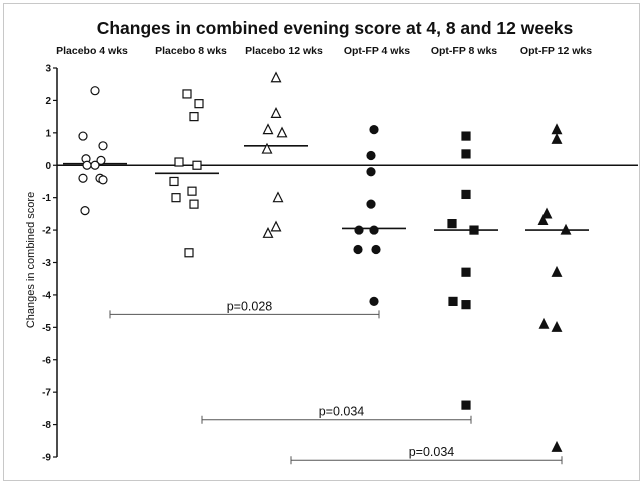 Image resolution: width=644 pixels, height=485 pixels. I want to click on y-tick-label: -8, so click(46, 425).